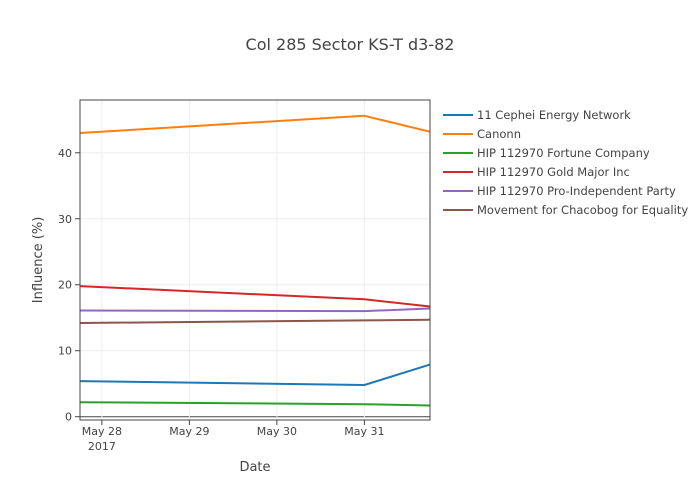 This screenshot has height=500, width=700. What do you see at coordinates (582, 210) in the screenshot?
I see `legend-label: Movement for Chacobog for Equality` at bounding box center [582, 210].